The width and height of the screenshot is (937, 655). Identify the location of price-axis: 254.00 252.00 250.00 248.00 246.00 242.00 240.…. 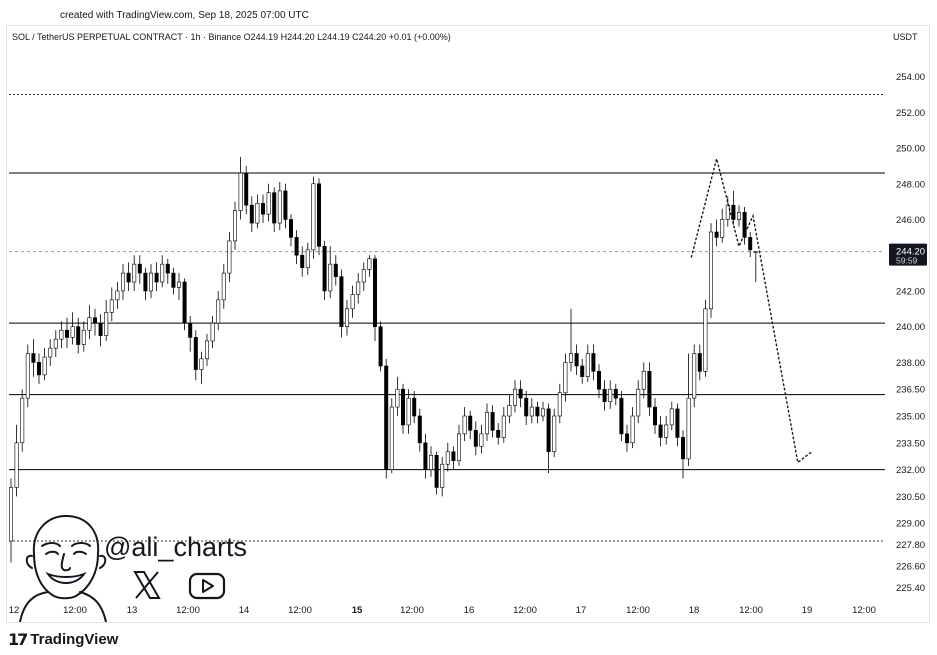
(910, 333).